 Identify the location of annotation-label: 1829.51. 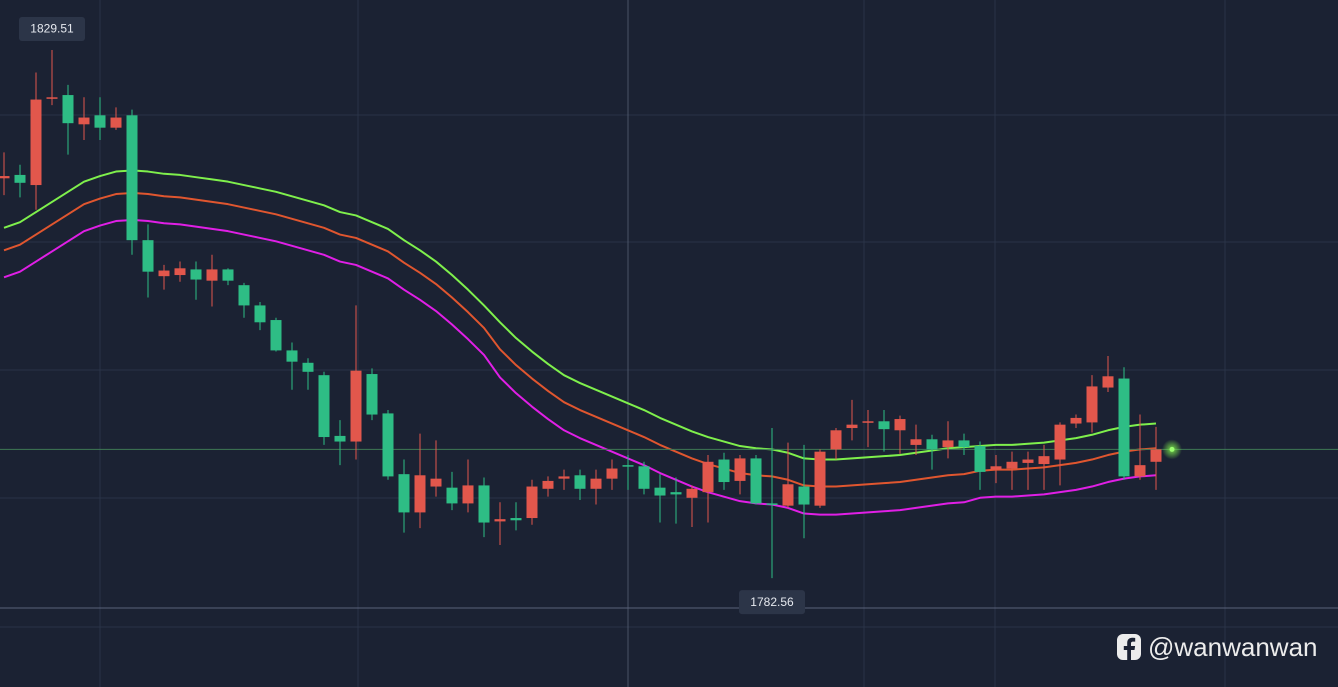
(52, 29).